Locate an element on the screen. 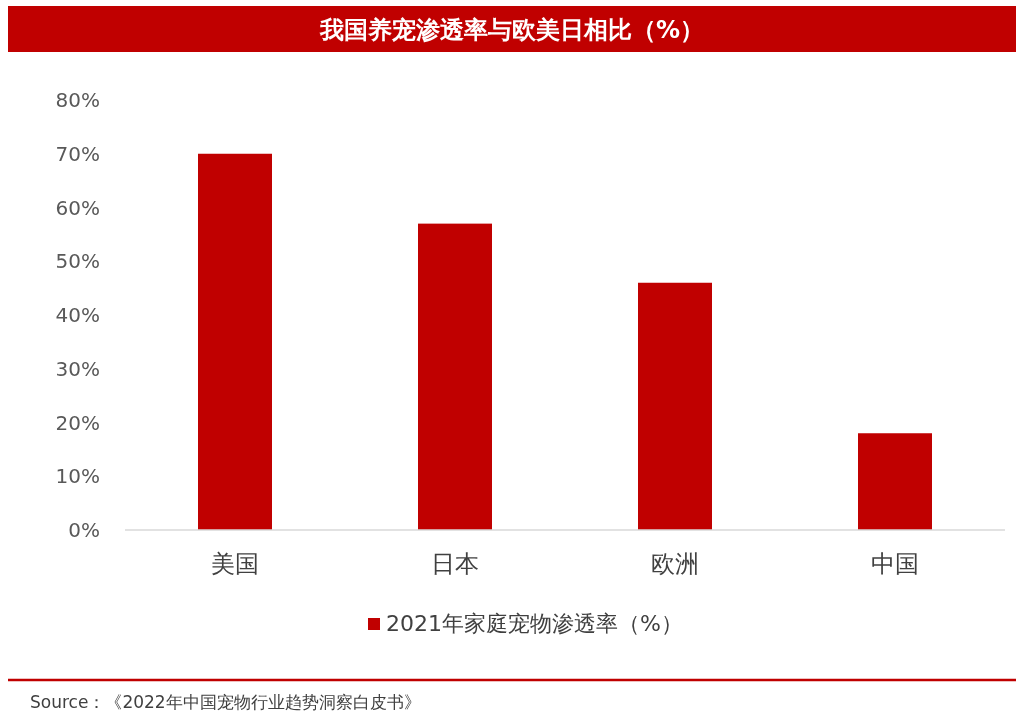 The image size is (1024, 722). y-tick-label: 0% is located at coordinates (84, 530).